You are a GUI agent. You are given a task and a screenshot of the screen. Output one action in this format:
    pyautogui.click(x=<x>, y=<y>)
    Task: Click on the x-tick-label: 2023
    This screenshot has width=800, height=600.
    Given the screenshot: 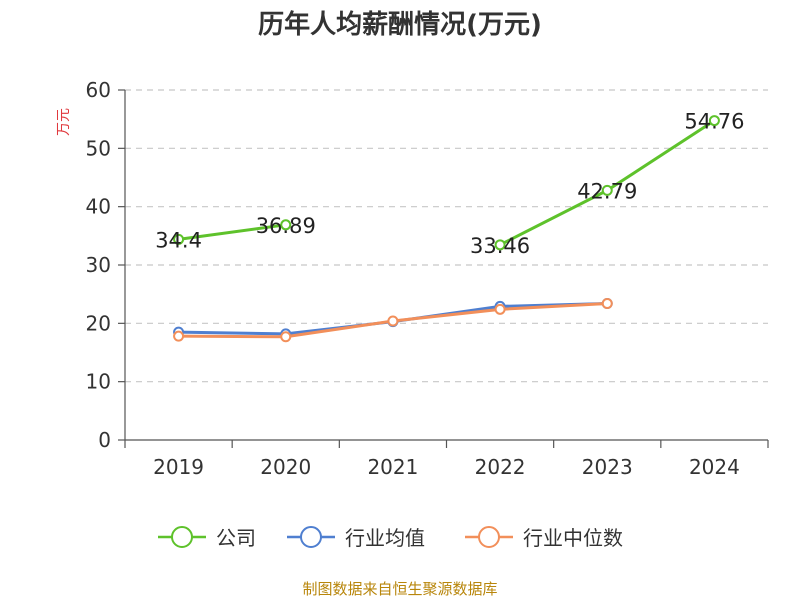 What is the action you would take?
    pyautogui.click(x=607, y=467)
    